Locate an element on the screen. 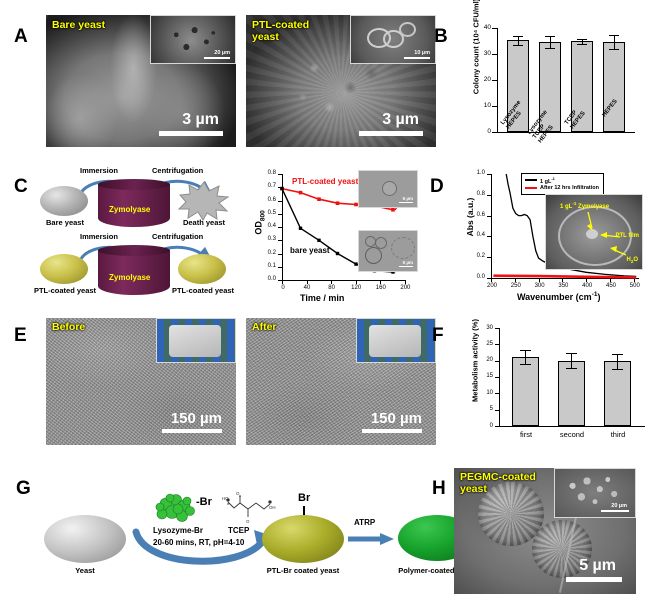 The image size is (646, 600). panel-c-bare-yeast-label: Bare yeast is located at coordinates (65, 222).